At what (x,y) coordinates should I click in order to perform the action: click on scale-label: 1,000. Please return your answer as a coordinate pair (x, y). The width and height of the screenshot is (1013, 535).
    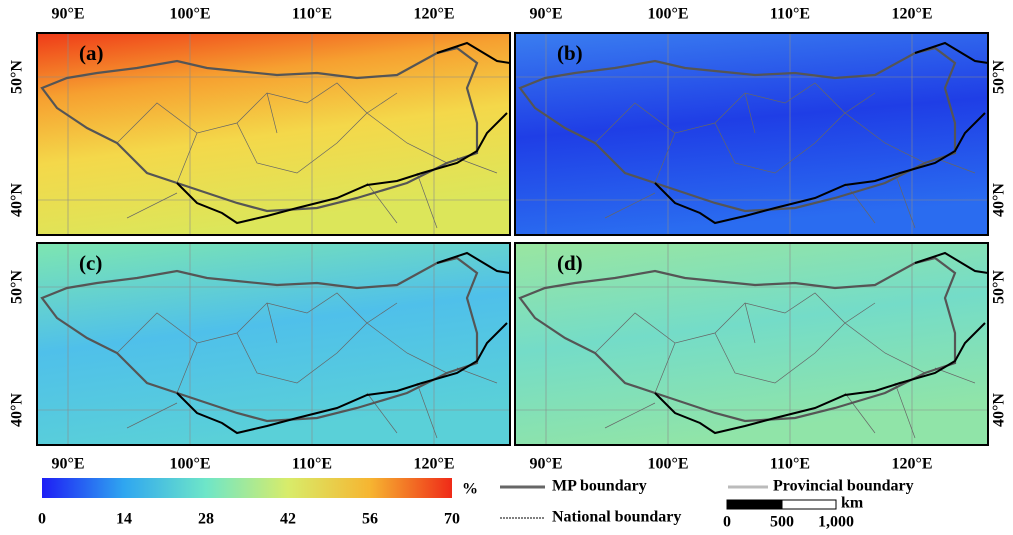
    Looking at the image, I should click on (836, 522).